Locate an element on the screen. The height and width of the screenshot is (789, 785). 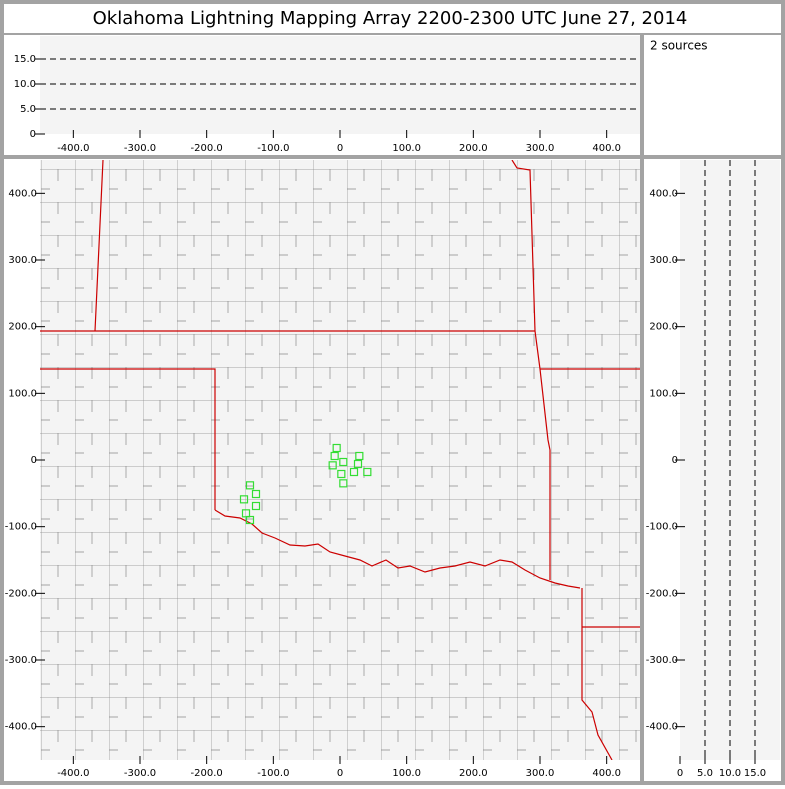
x-tick-label: 10.0 is located at coordinates (730, 773).